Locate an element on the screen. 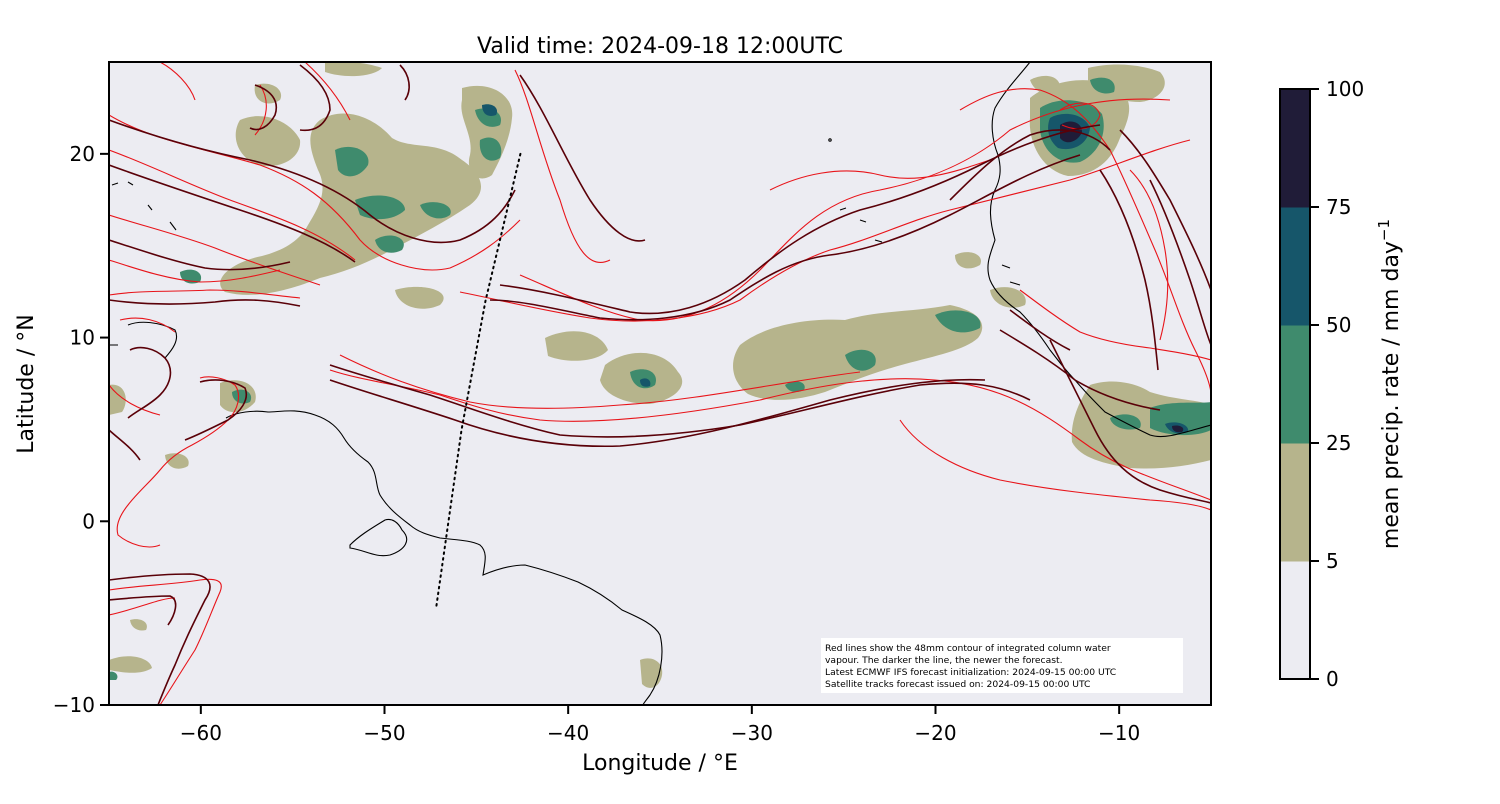 The height and width of the screenshot is (804, 1500). colorbar-segments is located at coordinates (1295, 384).